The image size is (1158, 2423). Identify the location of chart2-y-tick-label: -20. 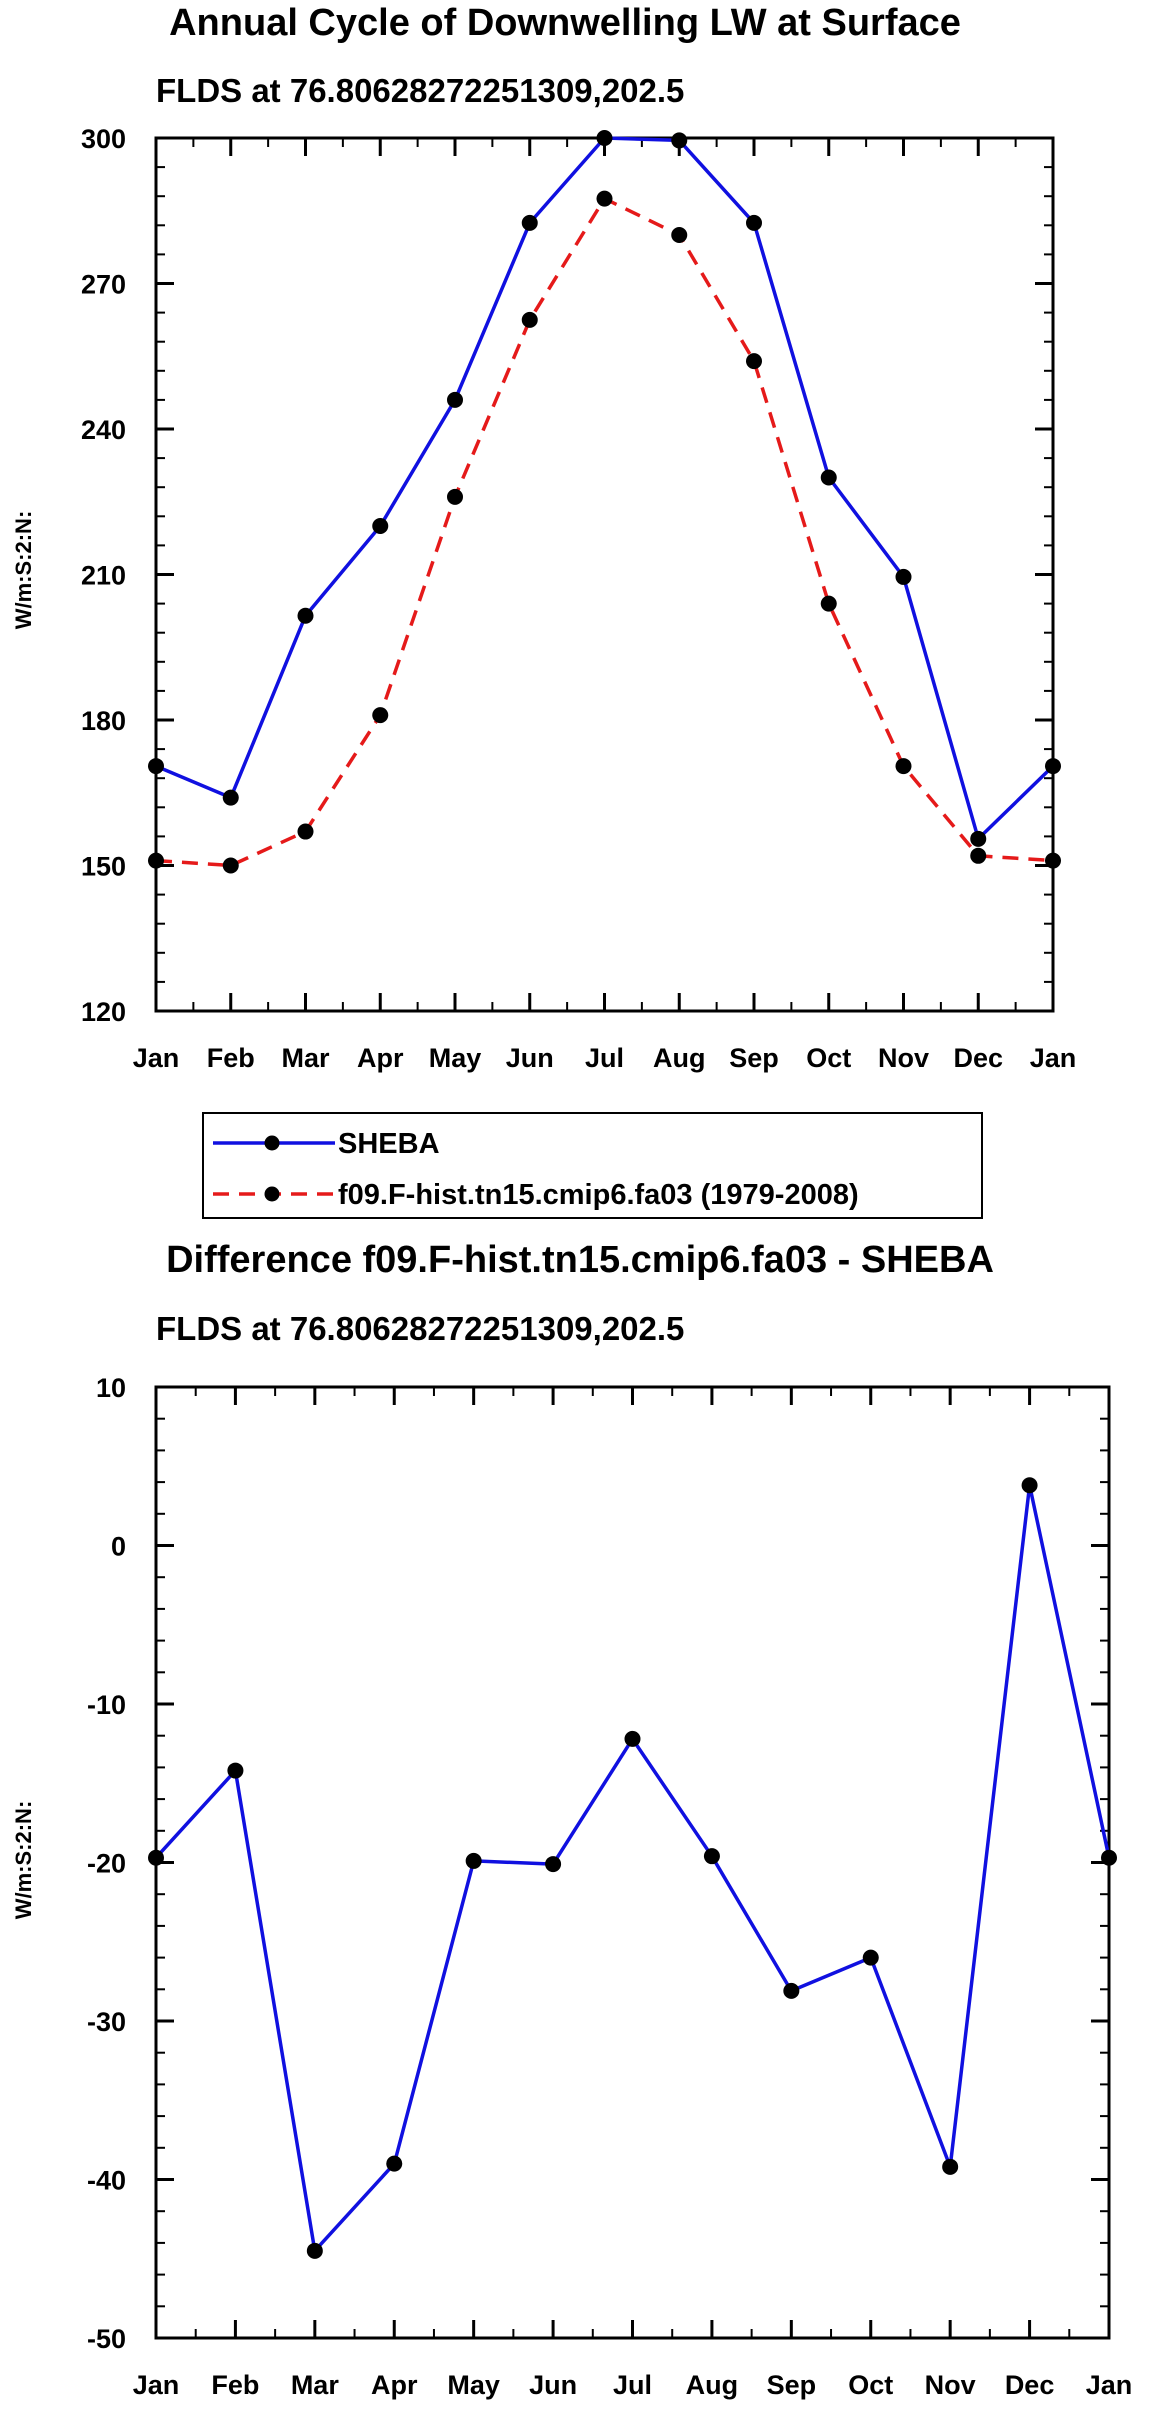
(106, 1864).